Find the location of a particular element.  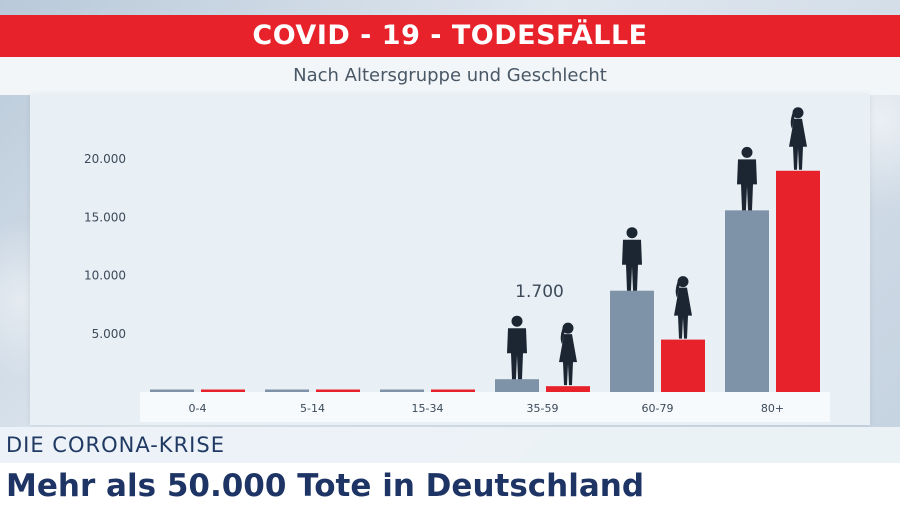

x-tick-label: 5-14 is located at coordinates (312, 408).